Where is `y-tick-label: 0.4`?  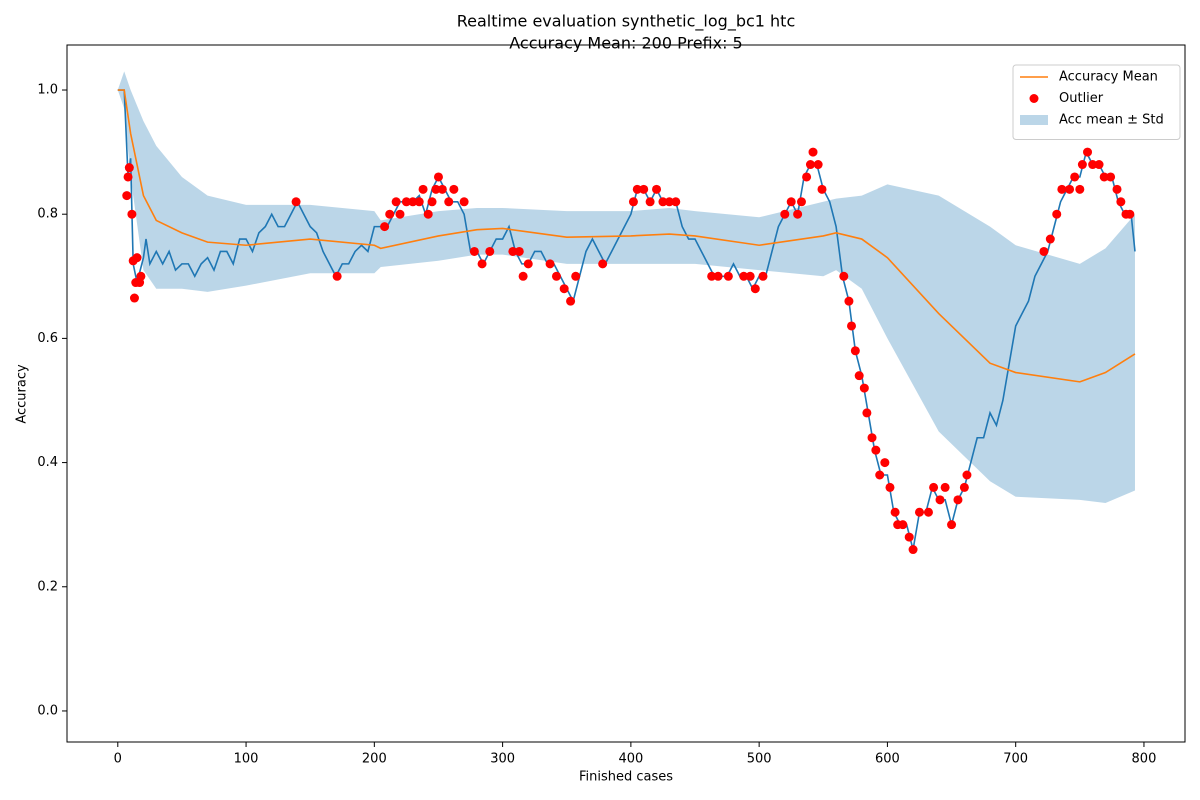
y-tick-label: 0.4 is located at coordinates (47, 462).